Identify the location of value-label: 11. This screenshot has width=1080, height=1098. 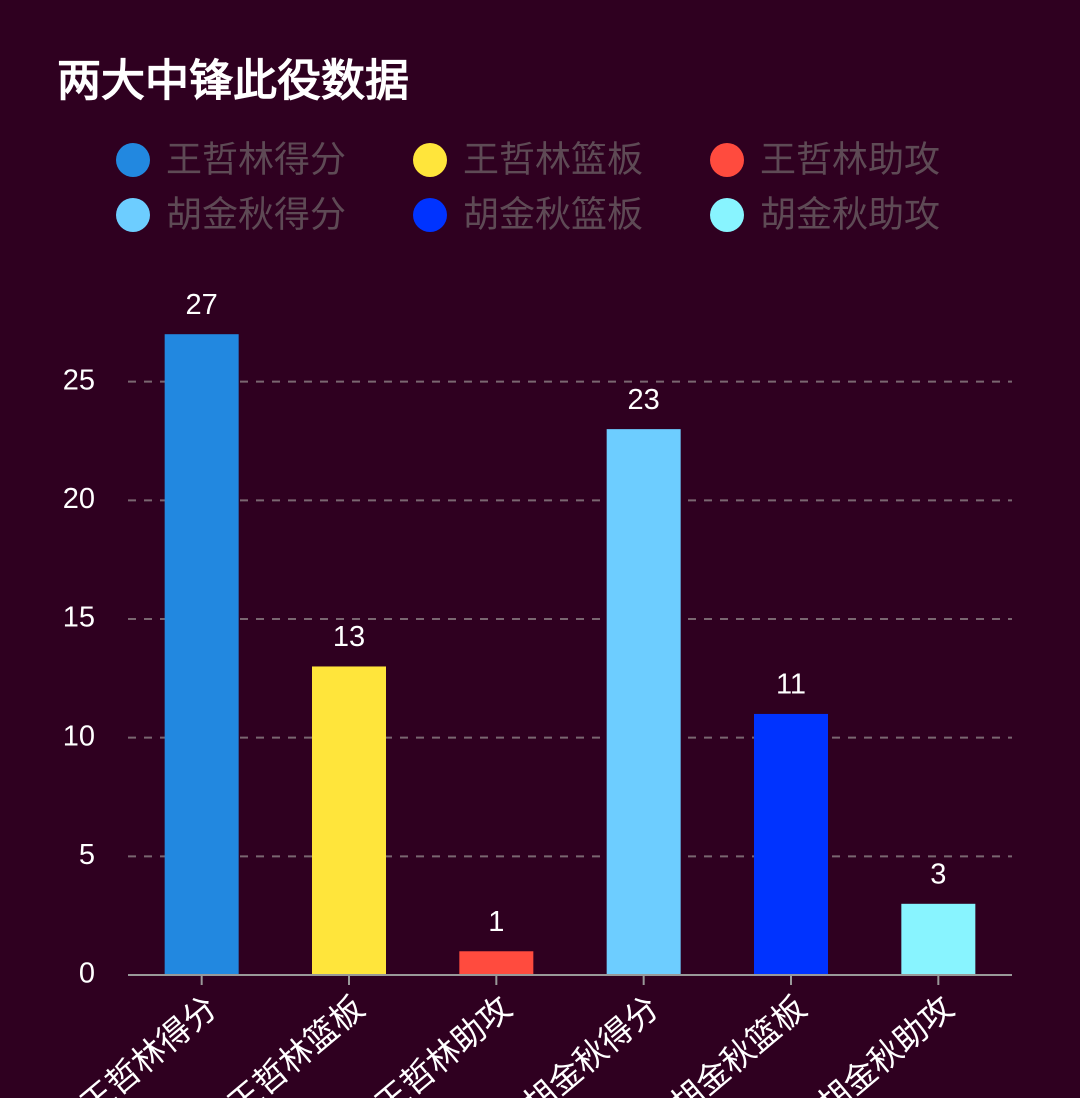
(791, 685).